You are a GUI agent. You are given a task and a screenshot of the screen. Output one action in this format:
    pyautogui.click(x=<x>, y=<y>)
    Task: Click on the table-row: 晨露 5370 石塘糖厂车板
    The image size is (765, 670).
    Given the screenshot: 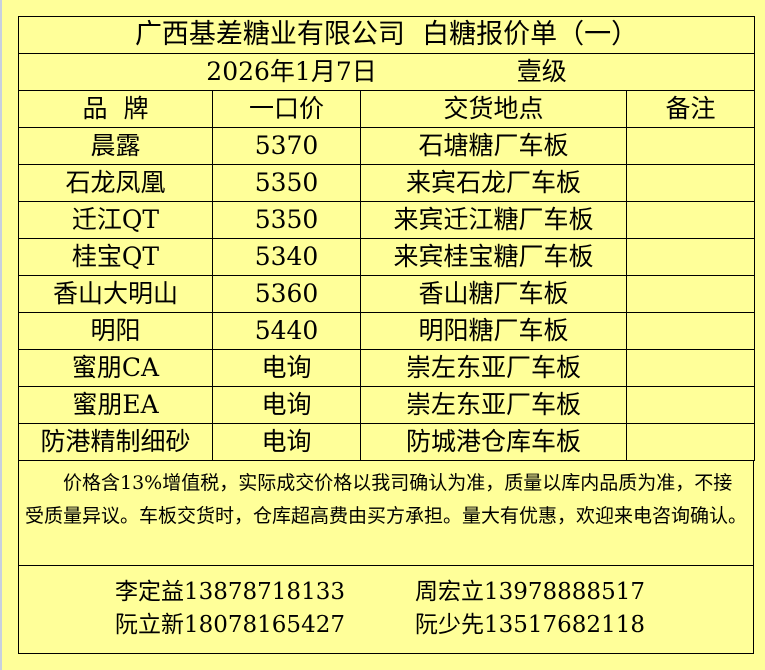 What is the action you would take?
    pyautogui.click(x=387, y=146)
    